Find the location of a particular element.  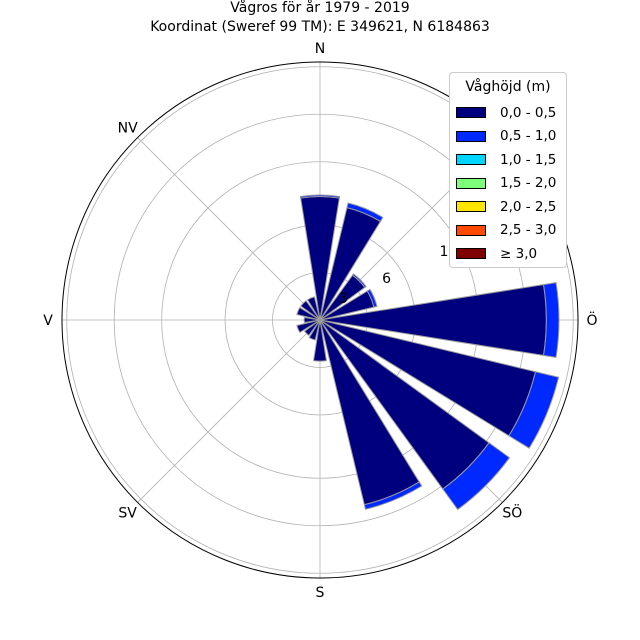

legend-label: 0,5 - 1,0 is located at coordinates (528, 136).